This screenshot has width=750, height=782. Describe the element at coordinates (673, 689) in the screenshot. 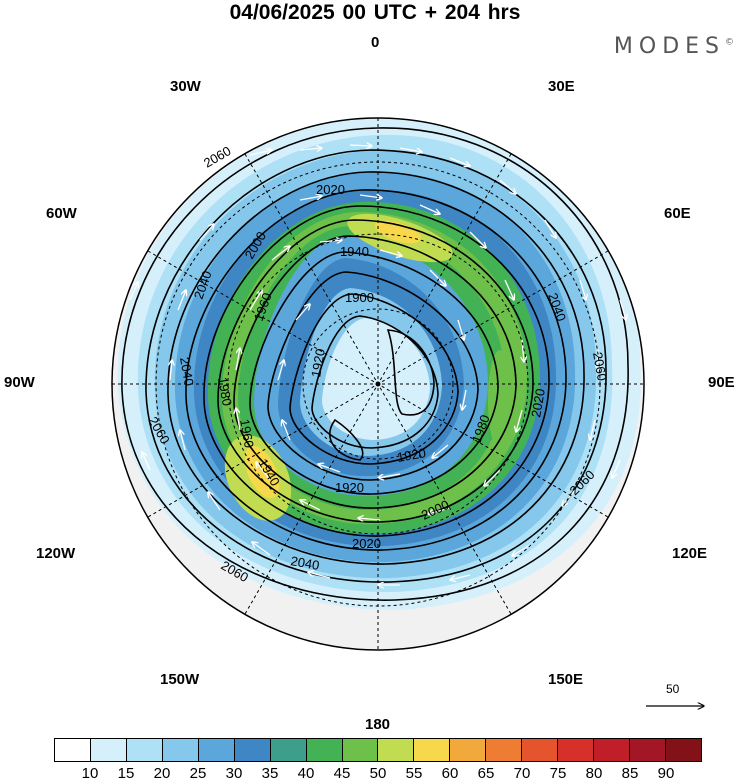

I see `reference-vector-label: 50` at that location.